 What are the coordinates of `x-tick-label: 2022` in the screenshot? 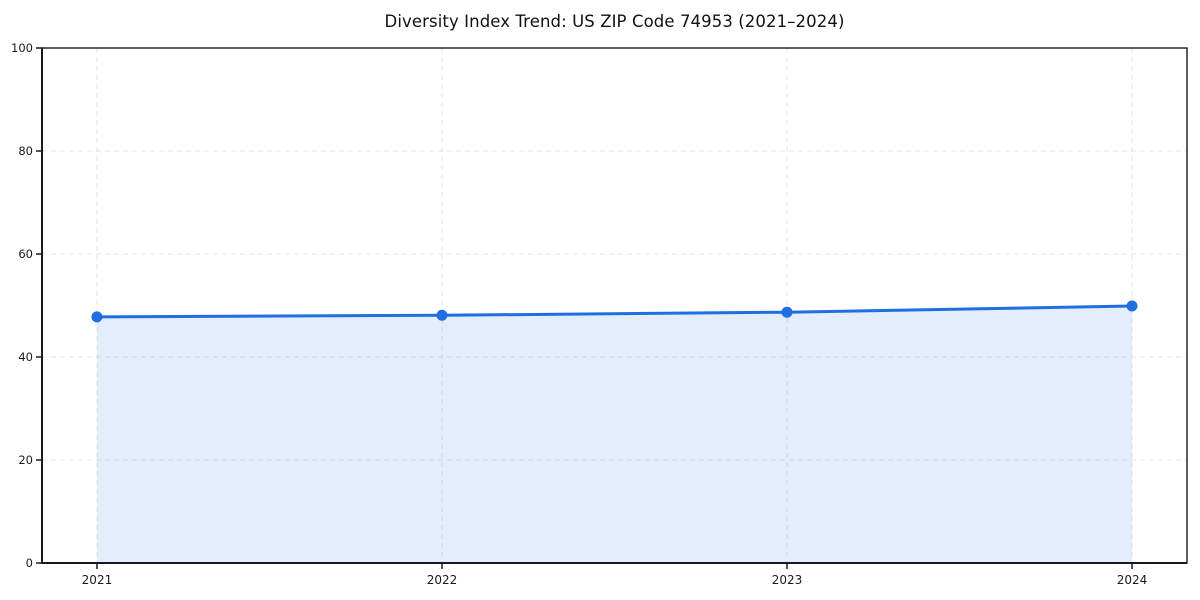 It's located at (442, 580).